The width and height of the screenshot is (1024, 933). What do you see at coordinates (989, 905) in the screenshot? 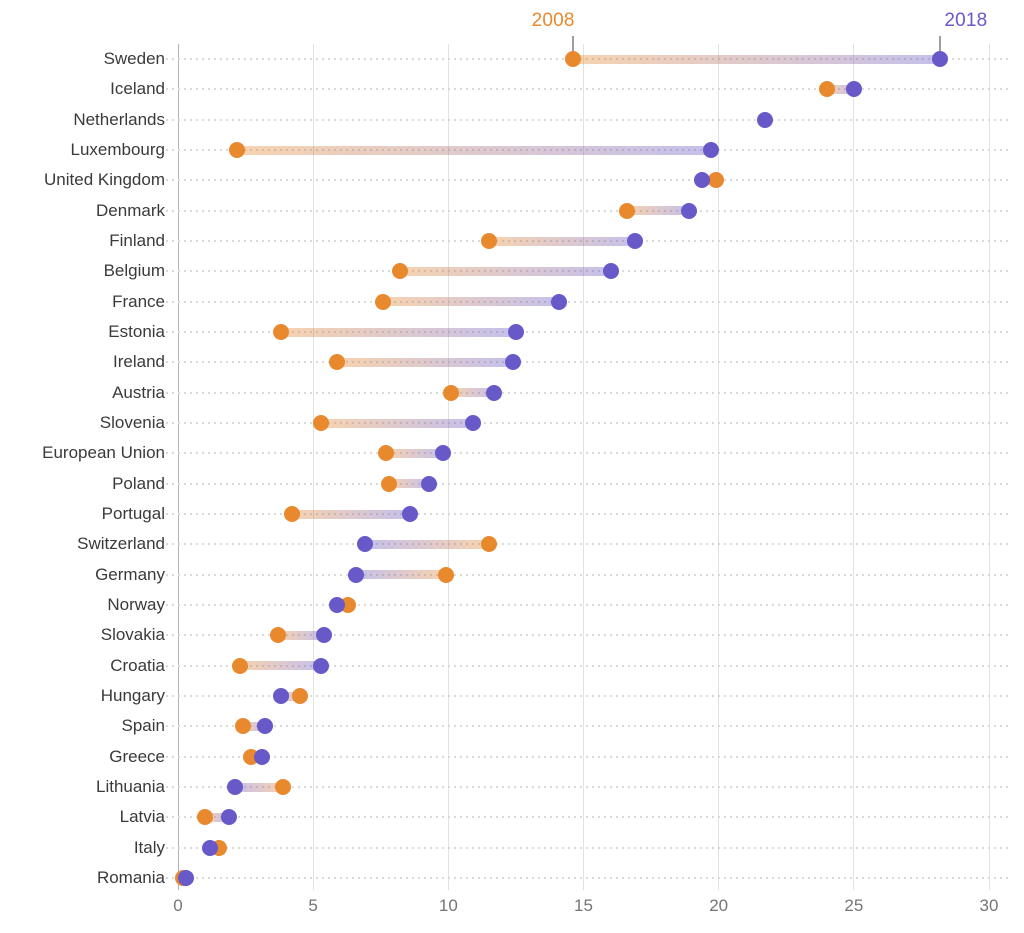
I see `x-axis-tick-label: 30` at bounding box center [989, 905].